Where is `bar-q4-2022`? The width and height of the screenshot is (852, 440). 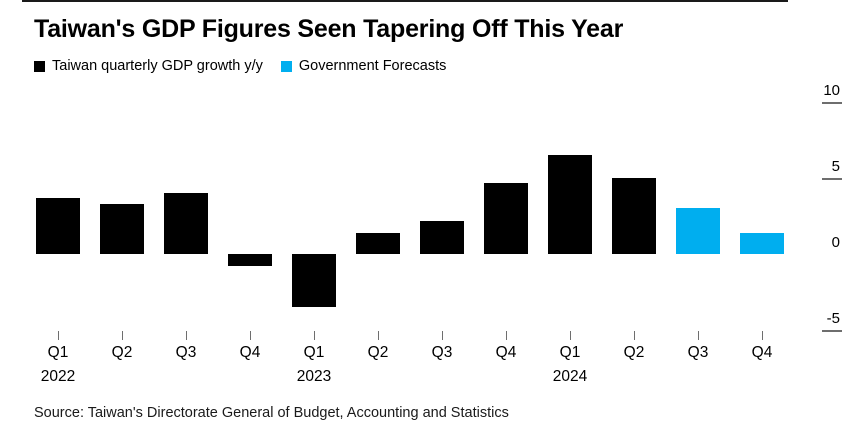 bar-q4-2022 is located at coordinates (250, 260).